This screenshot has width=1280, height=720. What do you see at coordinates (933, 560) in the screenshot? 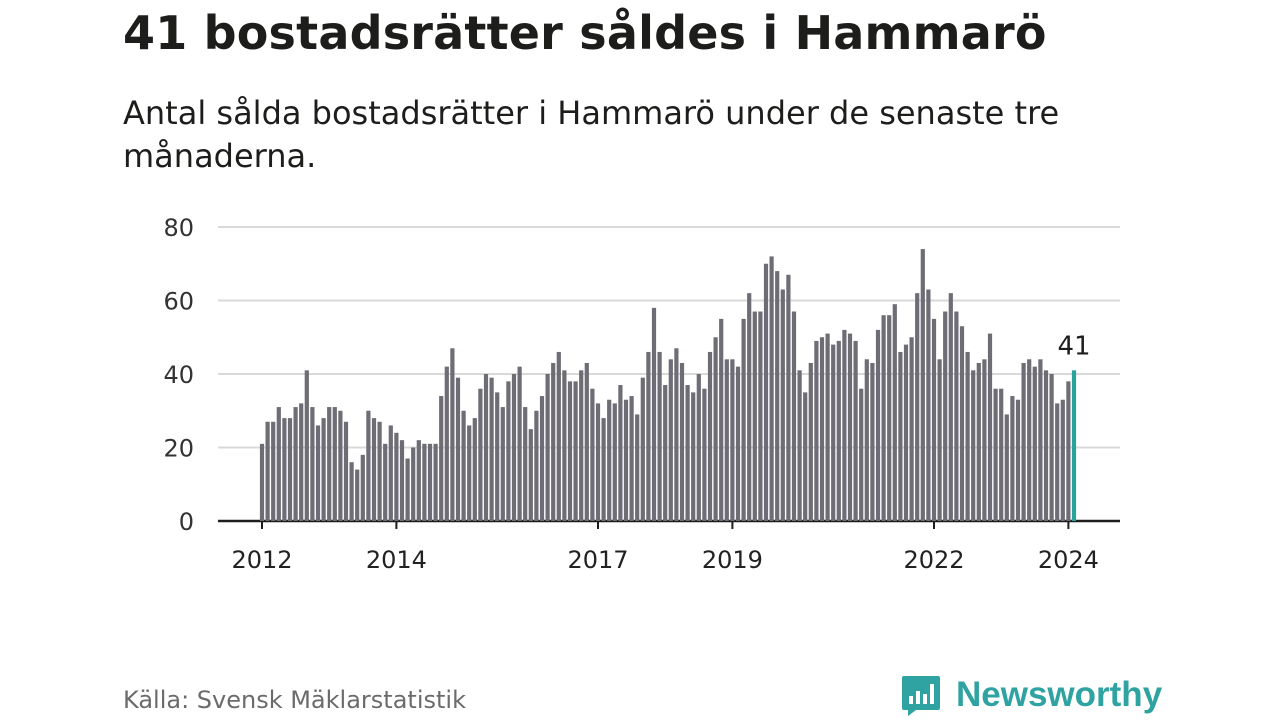
I see `x-tick-label: 2022` at bounding box center [933, 560].